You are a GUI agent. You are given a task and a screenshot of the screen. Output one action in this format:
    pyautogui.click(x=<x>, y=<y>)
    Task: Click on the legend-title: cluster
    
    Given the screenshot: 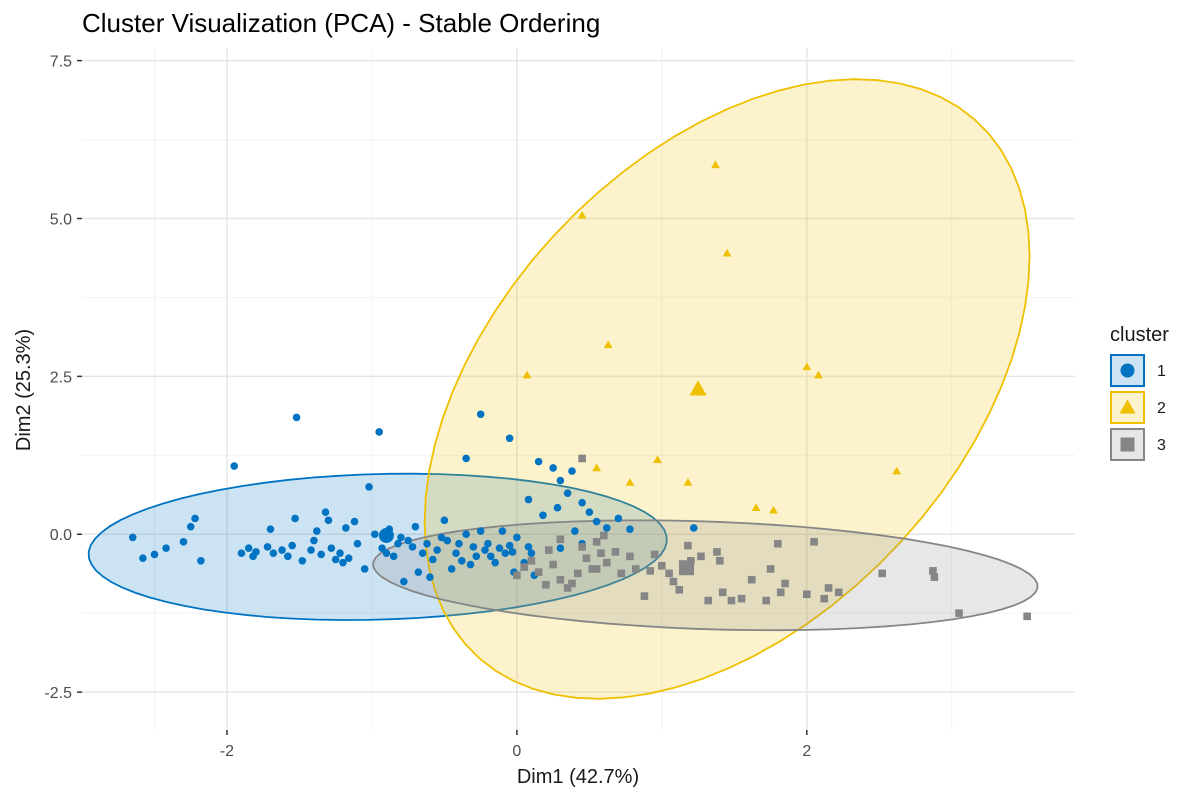 What is the action you would take?
    pyautogui.click(x=1139, y=335)
    